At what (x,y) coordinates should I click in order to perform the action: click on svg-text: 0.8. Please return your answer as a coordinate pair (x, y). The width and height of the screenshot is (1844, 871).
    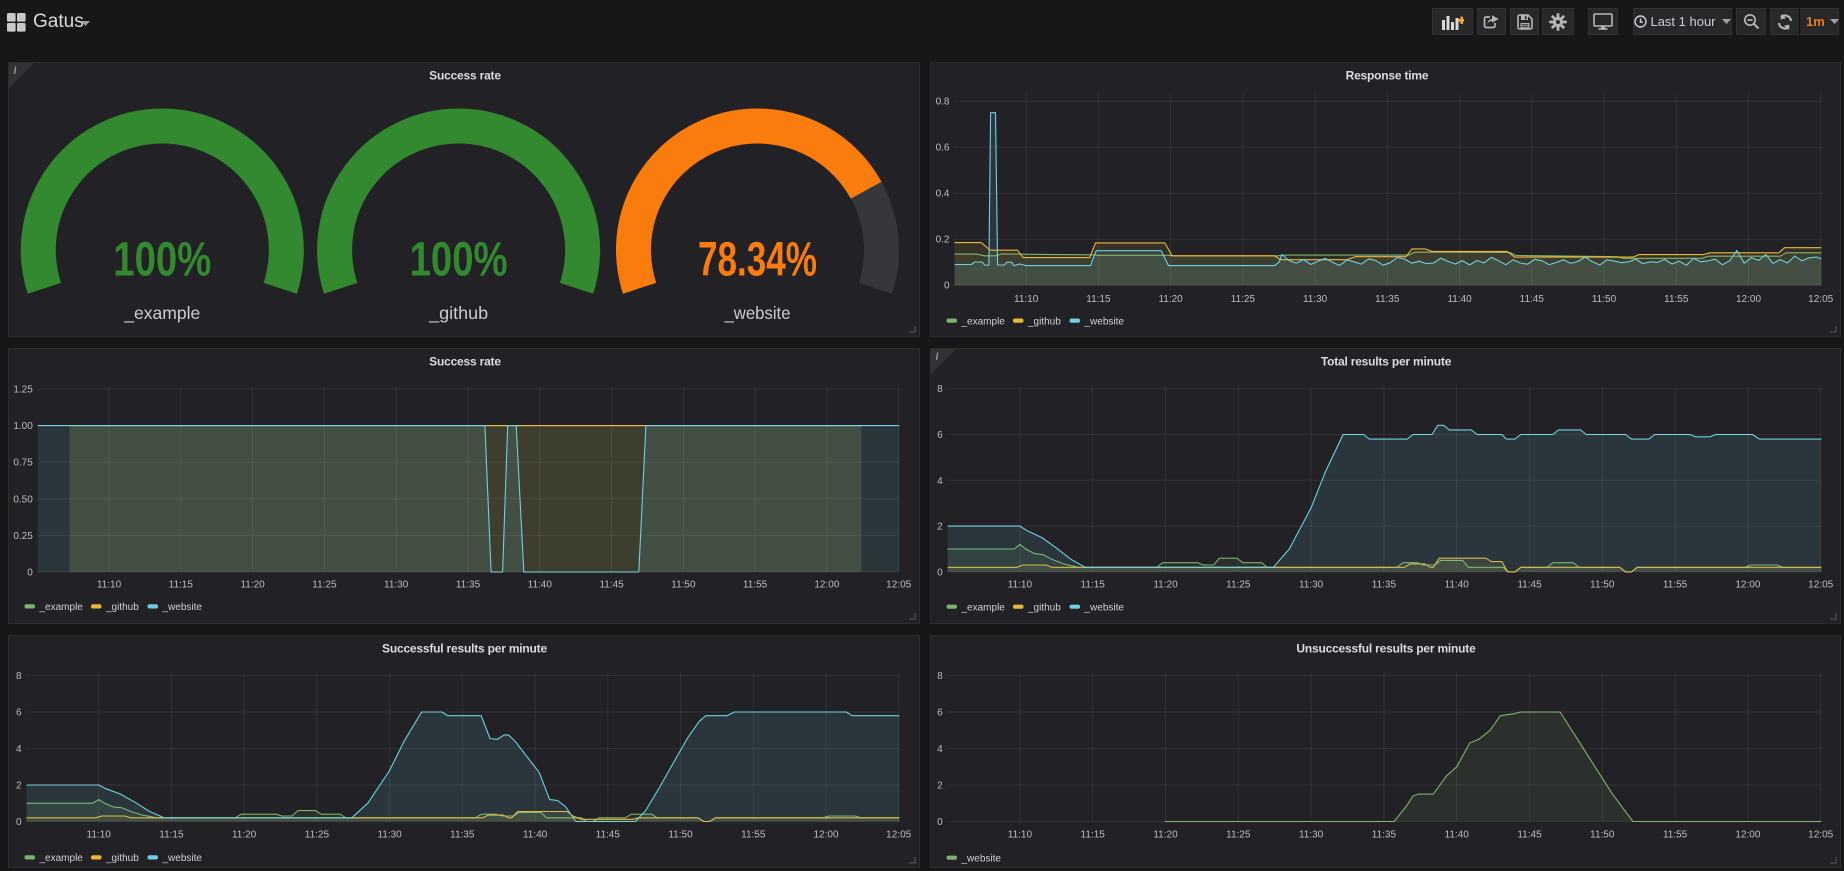
    Looking at the image, I should click on (943, 102).